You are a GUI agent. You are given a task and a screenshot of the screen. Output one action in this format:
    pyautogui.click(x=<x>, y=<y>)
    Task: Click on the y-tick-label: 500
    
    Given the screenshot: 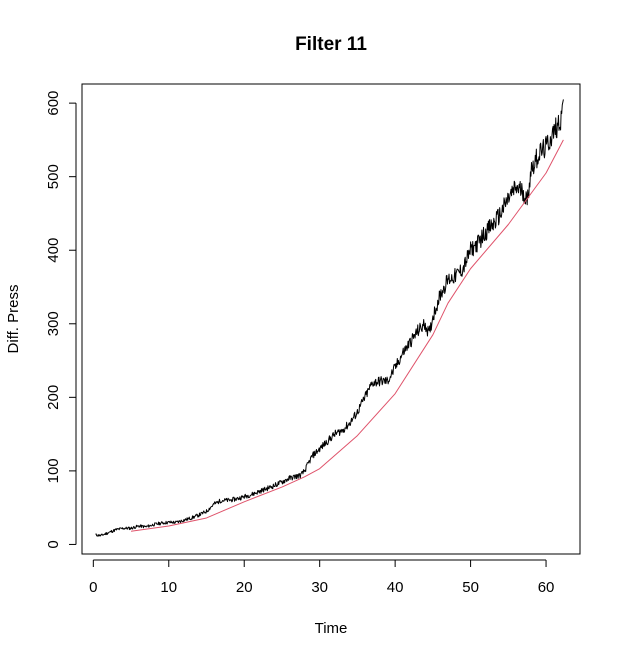 What is the action you would take?
    pyautogui.click(x=53, y=176)
    